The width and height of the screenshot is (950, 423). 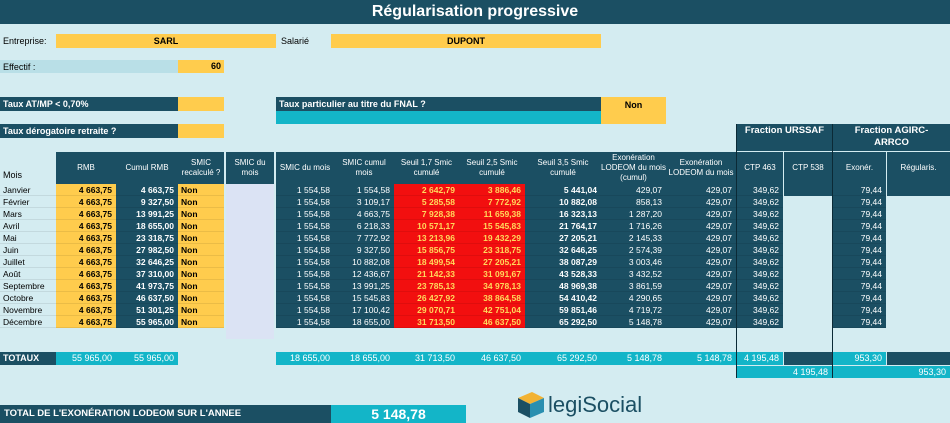 What do you see at coordinates (426, 262) in the screenshot?
I see `cell-s17: 18 499,54` at bounding box center [426, 262].